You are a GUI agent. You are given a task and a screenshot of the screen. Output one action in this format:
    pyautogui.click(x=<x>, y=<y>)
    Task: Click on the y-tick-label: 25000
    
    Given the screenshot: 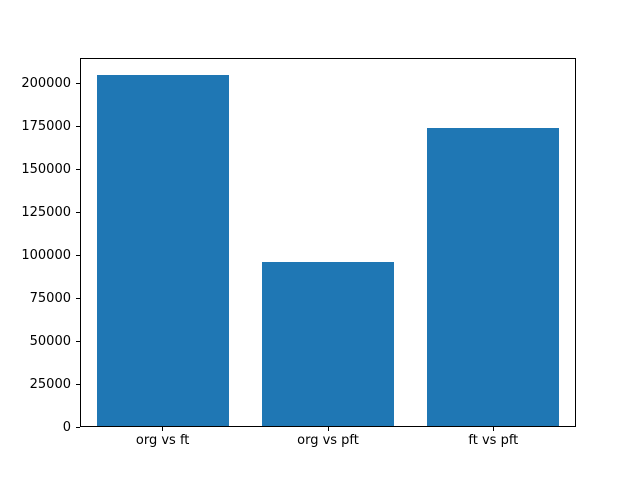 What is the action you would take?
    pyautogui.click(x=50, y=384)
    